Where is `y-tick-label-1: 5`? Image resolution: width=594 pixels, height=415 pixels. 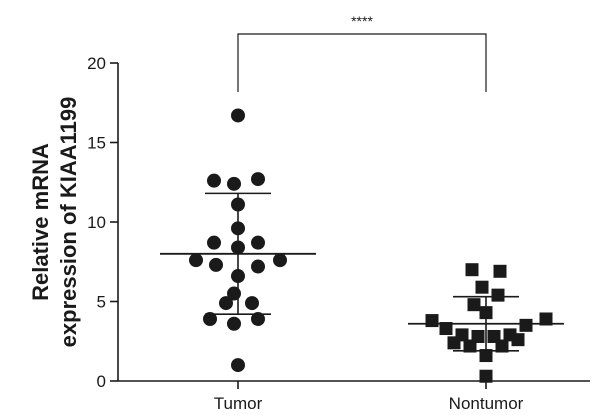
y-tick-label-1: 5 is located at coordinates (101, 302).